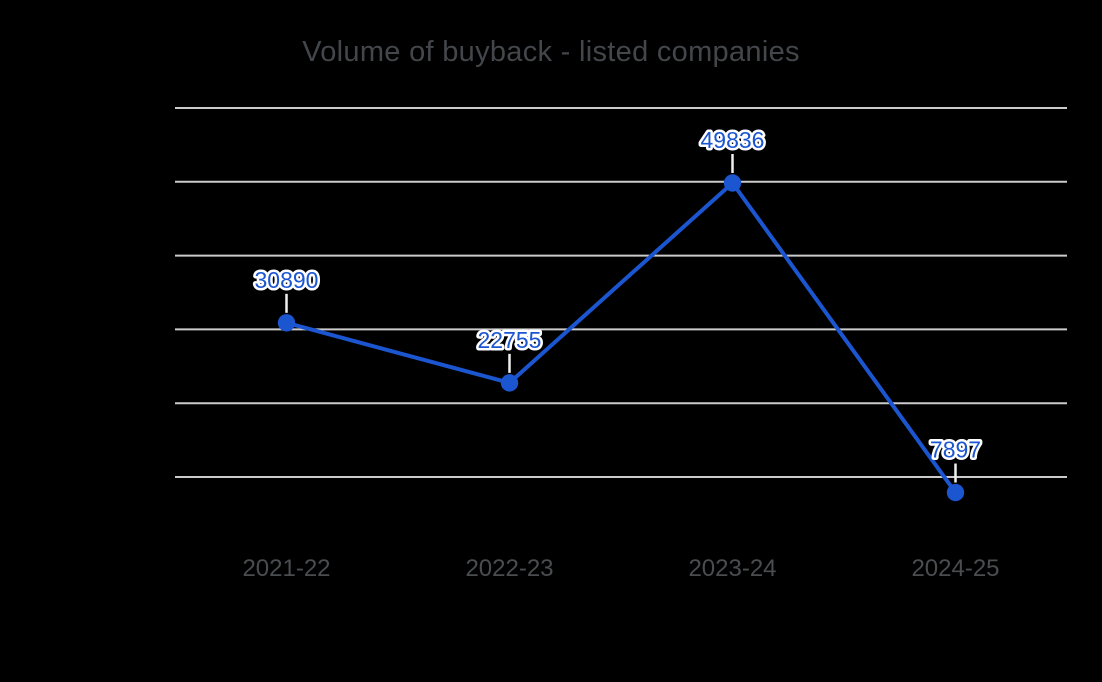 Image resolution: width=1102 pixels, height=682 pixels. What do you see at coordinates (510, 340) in the screenshot?
I see `data-label: 22755` at bounding box center [510, 340].